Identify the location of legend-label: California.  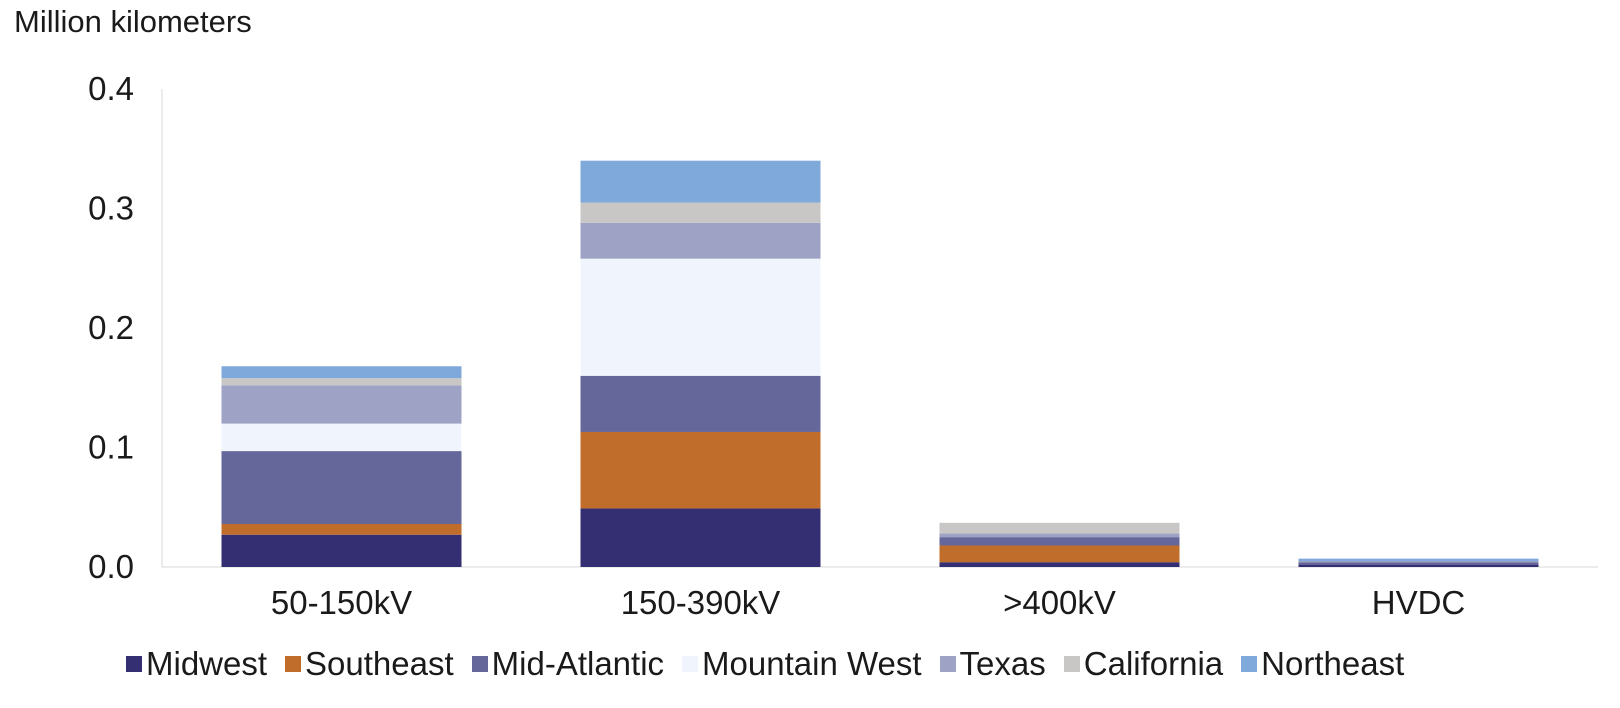
(1153, 663).